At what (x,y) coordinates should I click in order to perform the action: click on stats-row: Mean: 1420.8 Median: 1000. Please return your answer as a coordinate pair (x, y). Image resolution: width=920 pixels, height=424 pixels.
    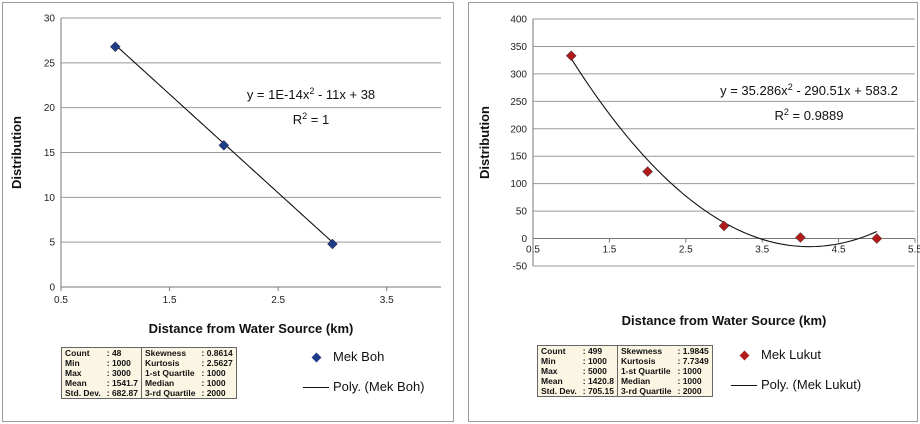
    Looking at the image, I should click on (625, 381).